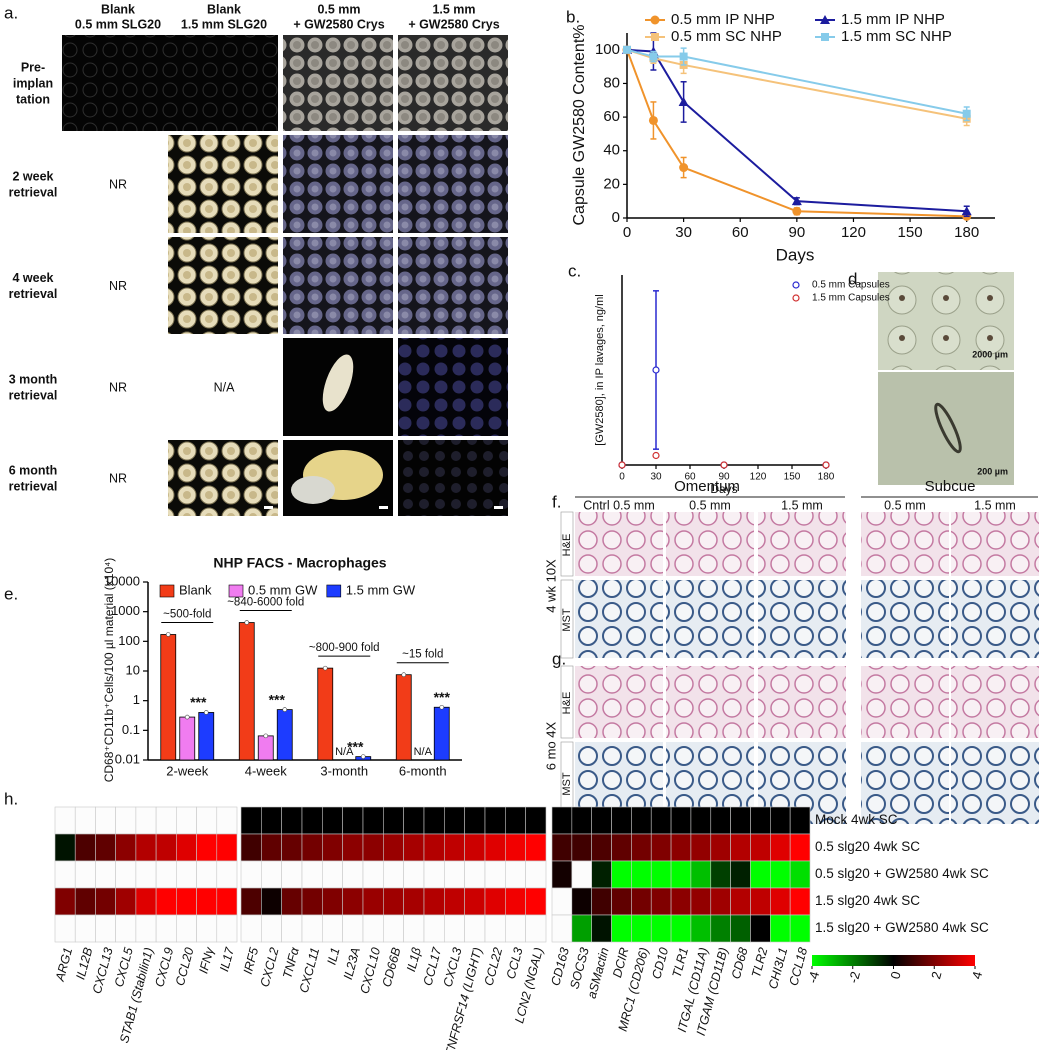 The height and width of the screenshot is (1050, 1041). I want to click on row-label: 4 week, so click(32, 278).